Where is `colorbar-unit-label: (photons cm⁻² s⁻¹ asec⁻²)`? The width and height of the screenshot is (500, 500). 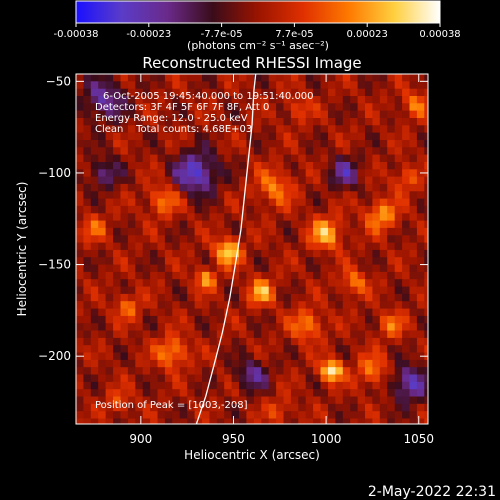 colorbar-unit-label: (photons cm⁻² s⁻¹ asec⁻²) is located at coordinates (258, 45).